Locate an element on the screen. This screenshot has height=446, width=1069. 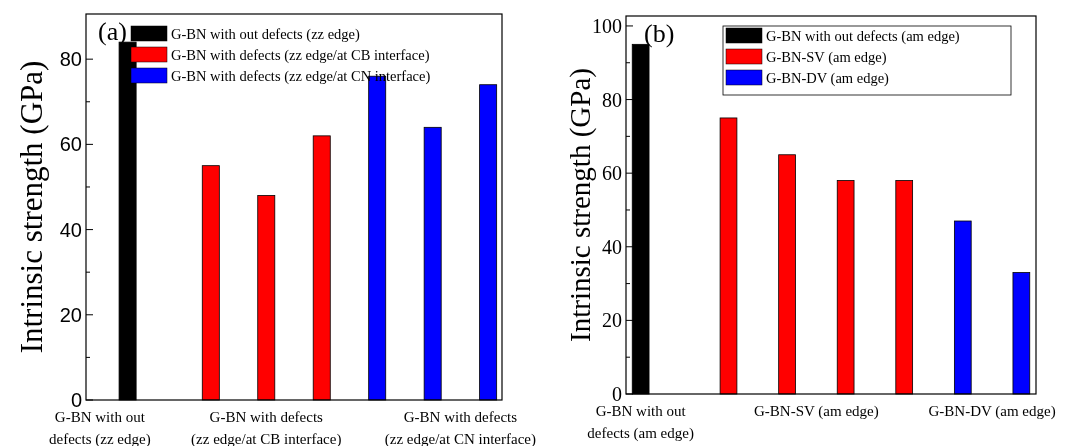
y-tick-label: 100 is located at coordinates (607, 25).